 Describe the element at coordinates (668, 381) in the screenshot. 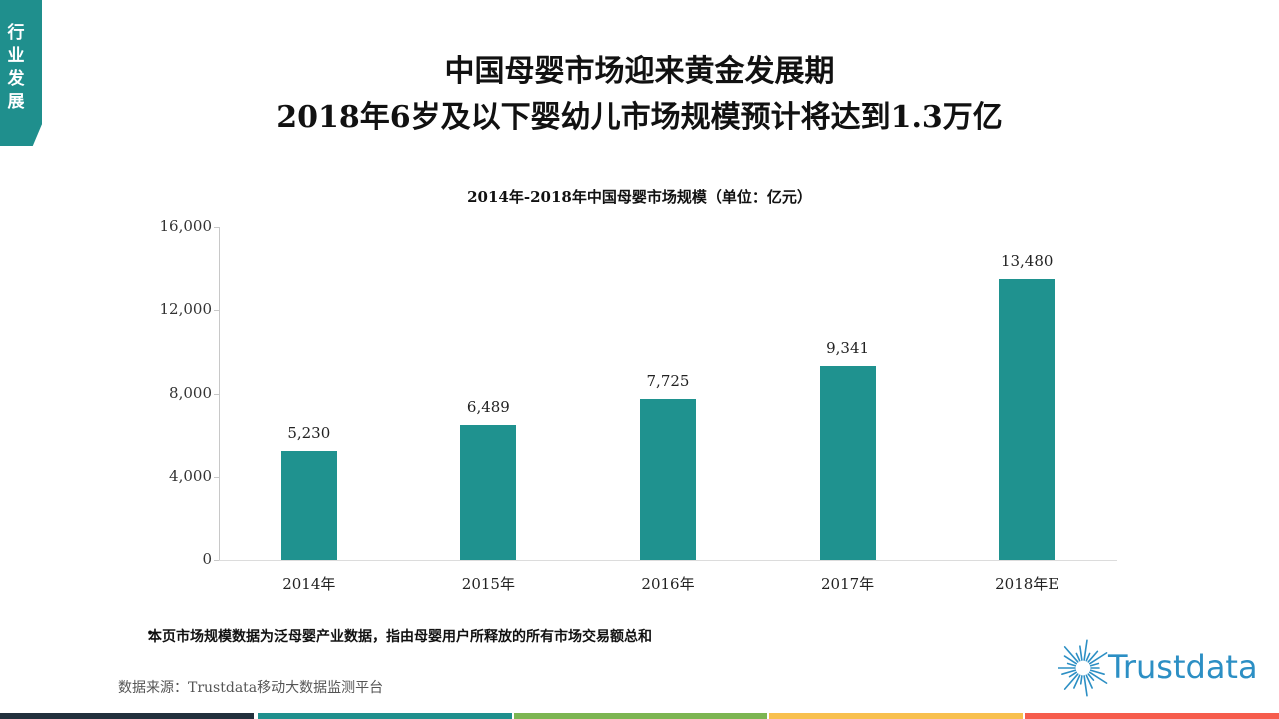

I see `bar-value-label: 7,725` at that location.